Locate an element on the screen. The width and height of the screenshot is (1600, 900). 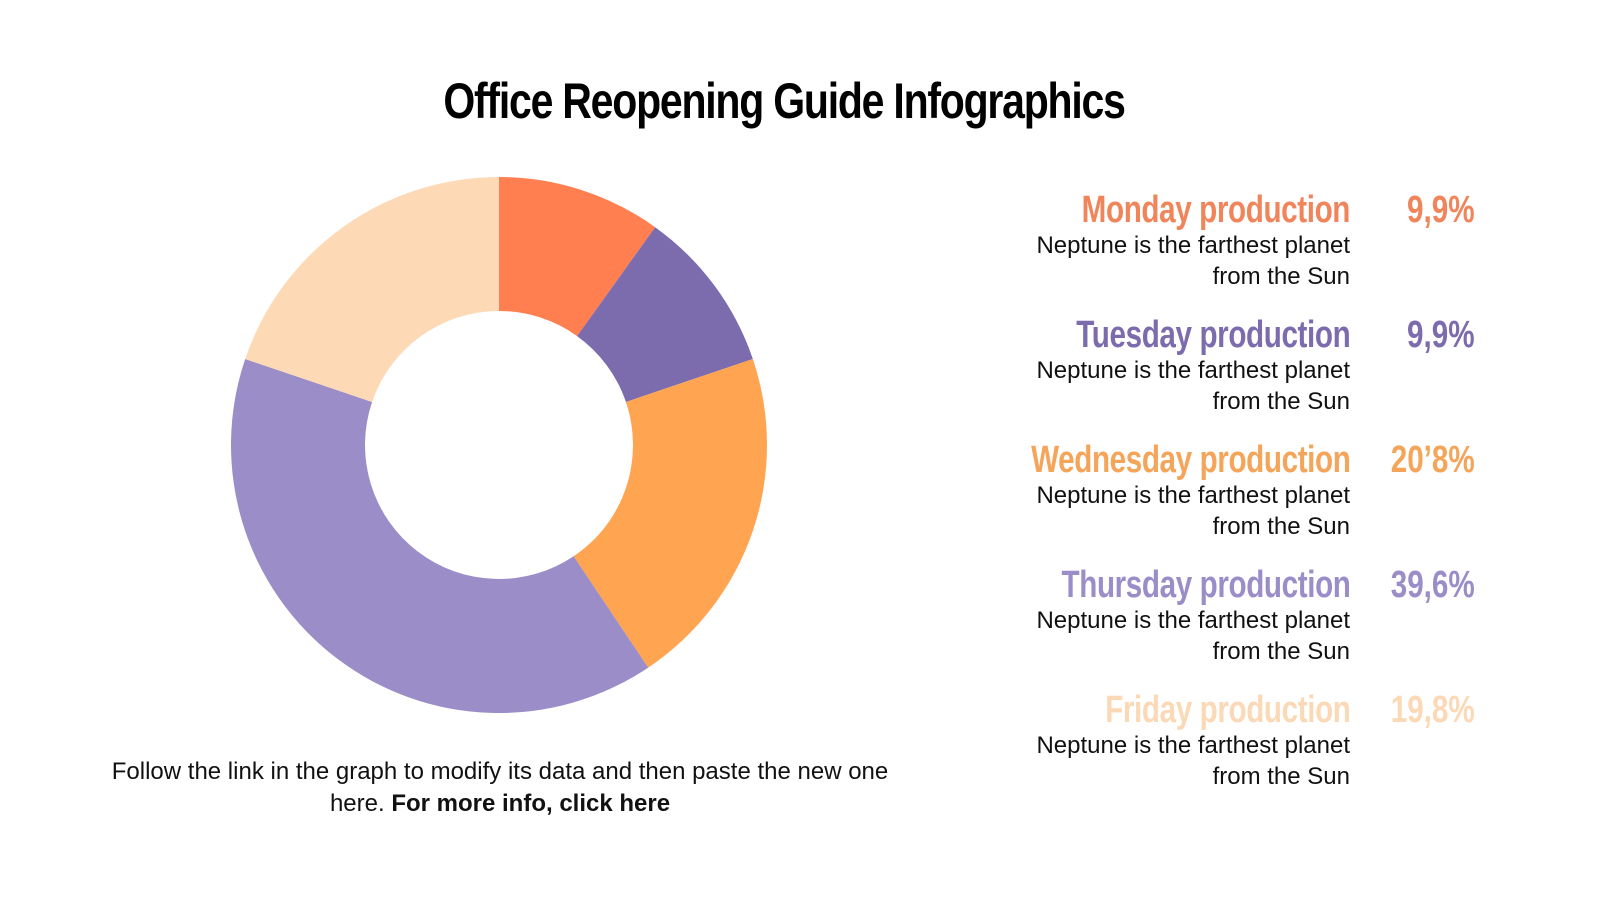
legend-percent: 19,8% is located at coordinates (1432, 710).